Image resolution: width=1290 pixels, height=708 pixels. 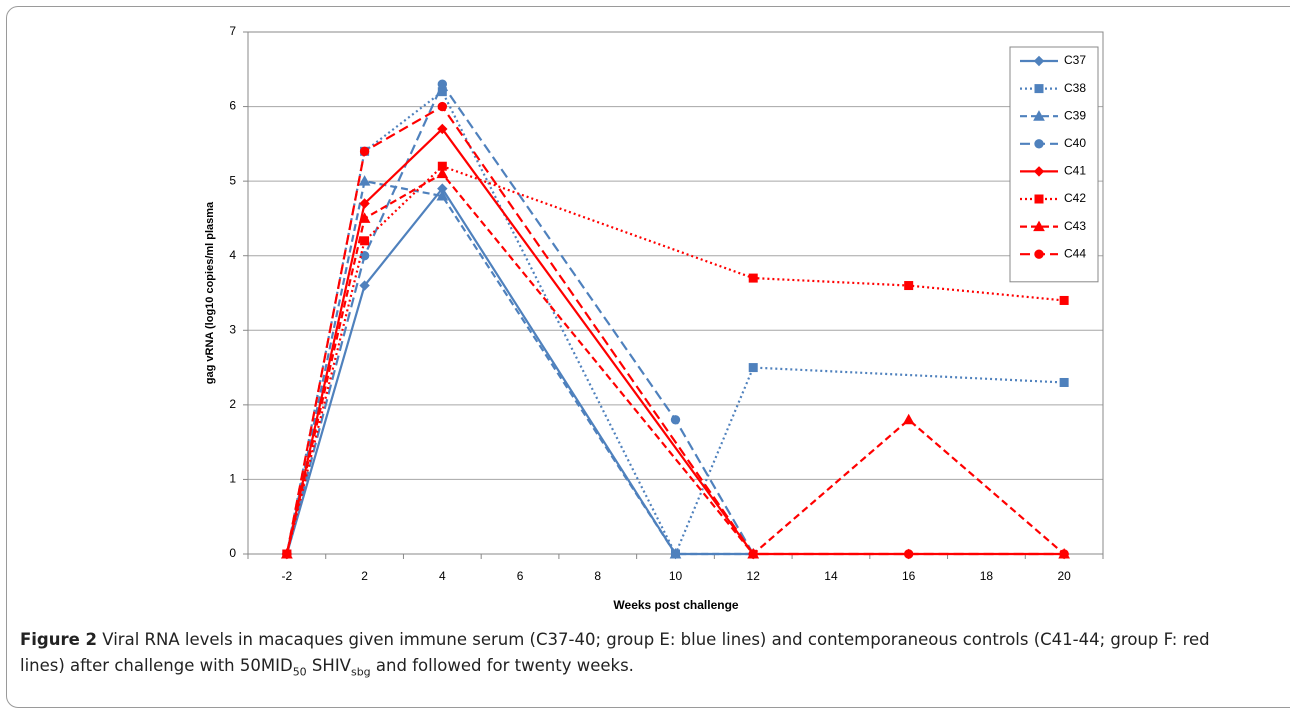 What do you see at coordinates (1054, 164) in the screenshot?
I see `legend-box` at bounding box center [1054, 164].